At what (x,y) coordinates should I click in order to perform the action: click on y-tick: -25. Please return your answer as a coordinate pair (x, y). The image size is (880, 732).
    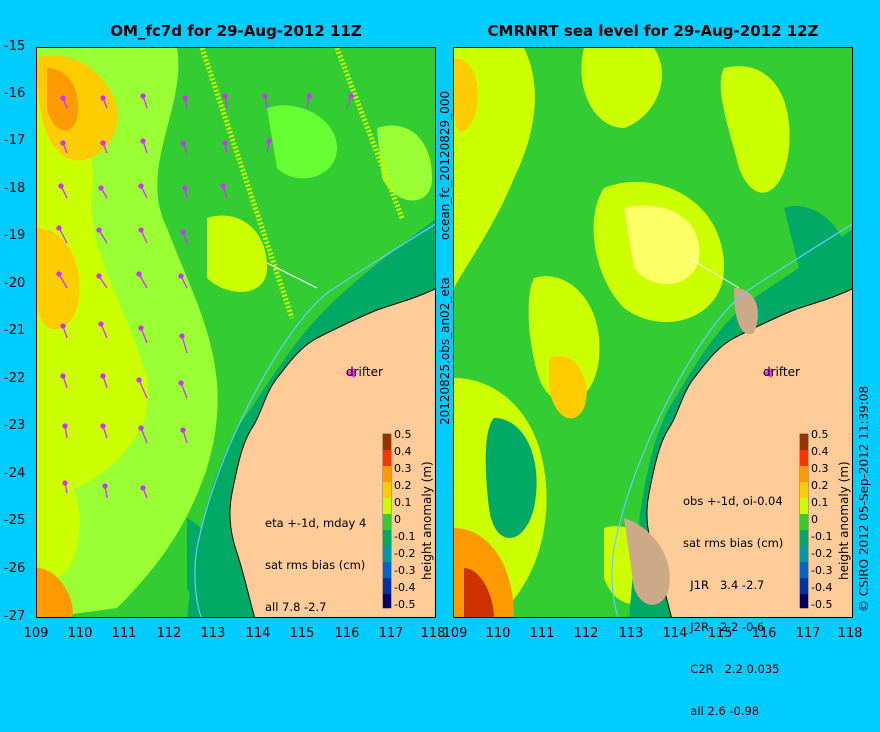
    Looking at the image, I should click on (15, 520).